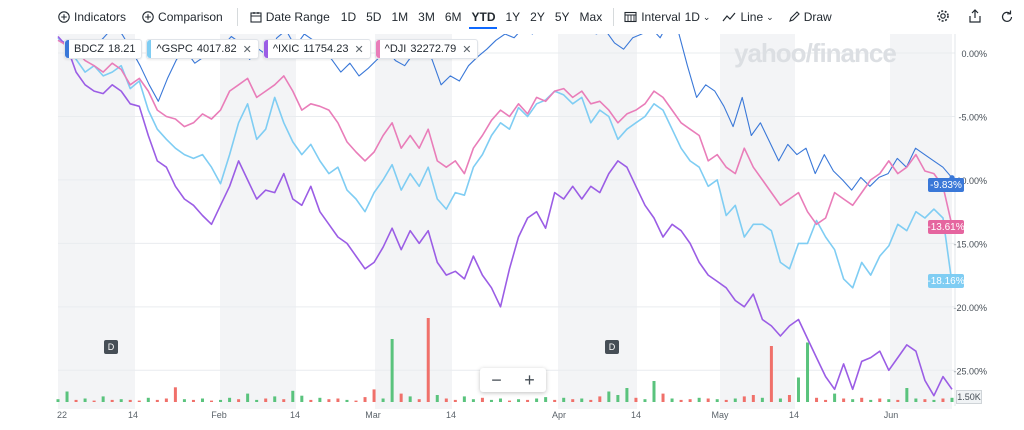 The width and height of the screenshot is (1024, 430). What do you see at coordinates (529, 379) in the screenshot?
I see `zoom-in-button: +` at bounding box center [529, 379].